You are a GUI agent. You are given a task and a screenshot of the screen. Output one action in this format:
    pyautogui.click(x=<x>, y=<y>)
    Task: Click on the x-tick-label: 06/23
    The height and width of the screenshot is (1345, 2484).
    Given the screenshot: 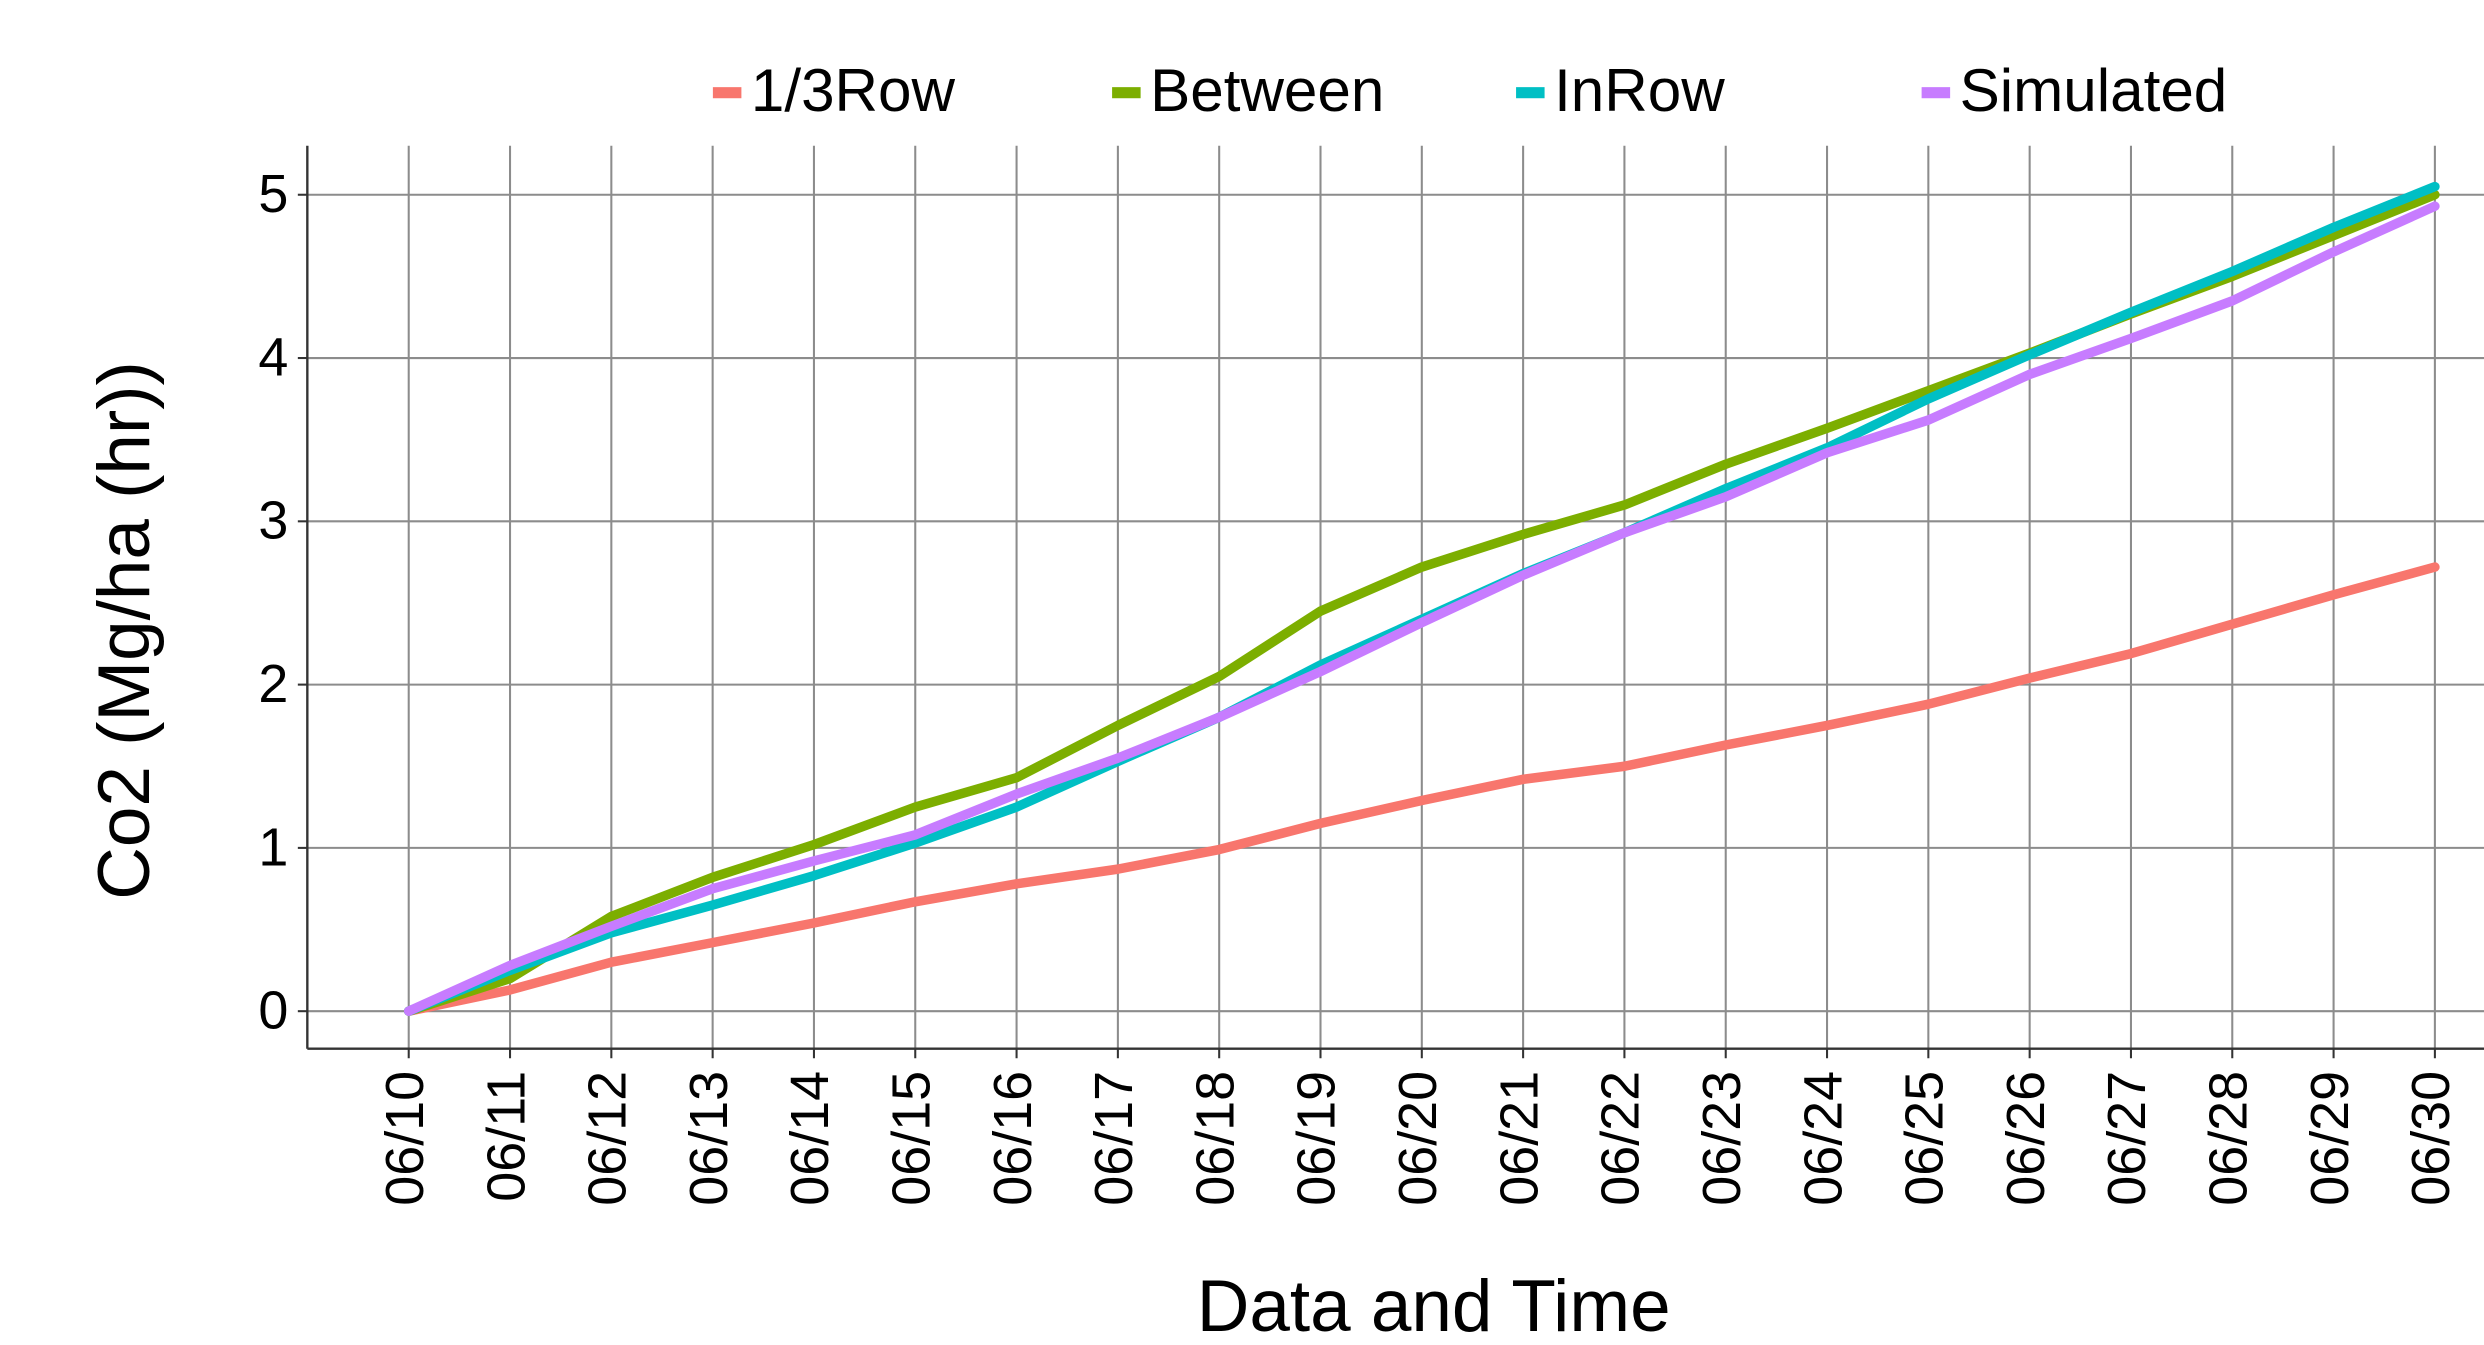 What is the action you would take?
    pyautogui.click(x=1722, y=1138)
    